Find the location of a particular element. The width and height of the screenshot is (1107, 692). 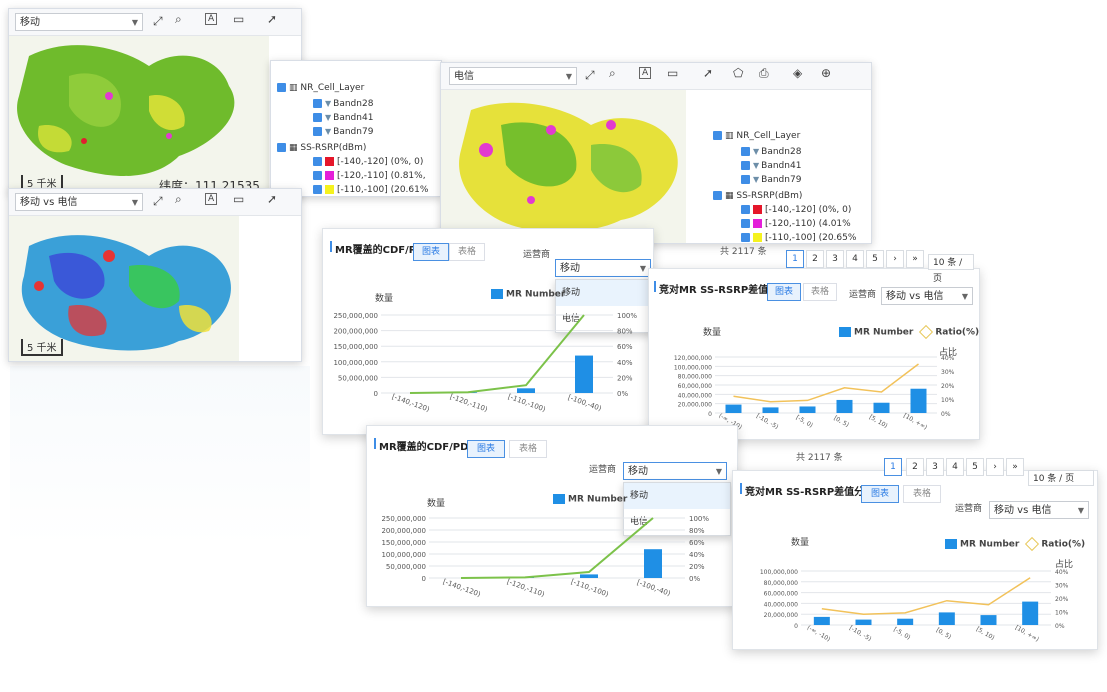

lasso-icon: ⬠ is located at coordinates (738, 73).